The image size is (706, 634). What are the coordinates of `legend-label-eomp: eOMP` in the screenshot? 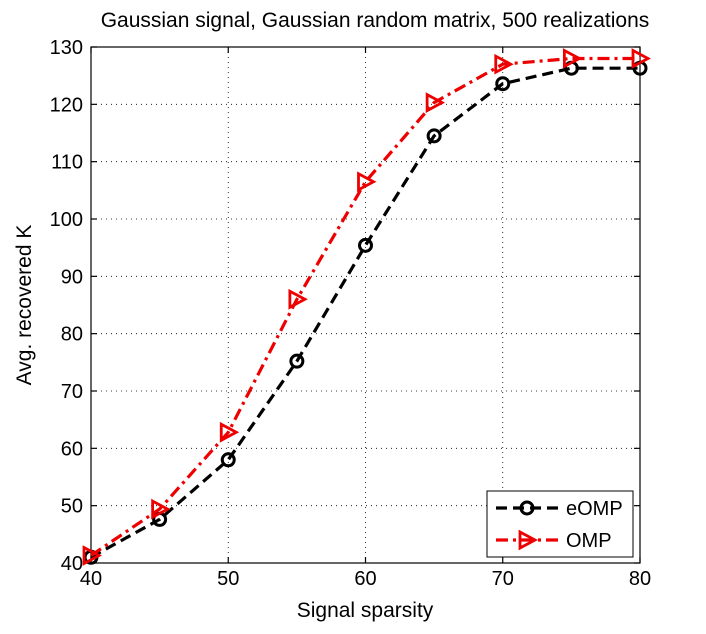 It's located at (594, 509).